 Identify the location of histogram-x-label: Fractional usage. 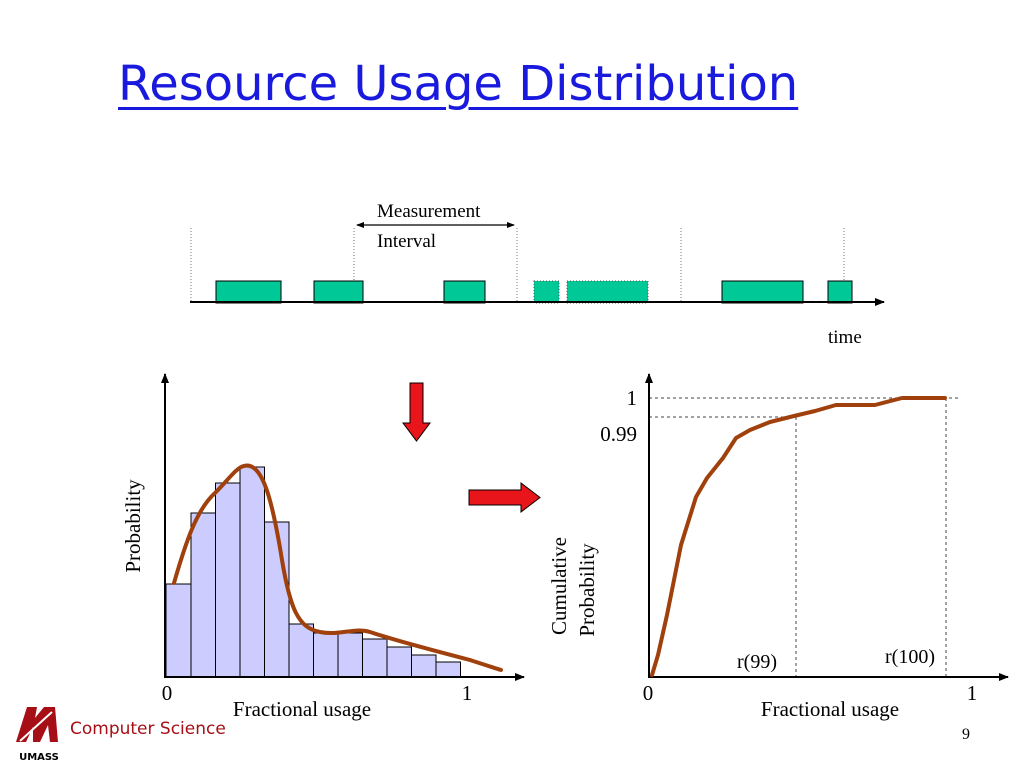
(302, 709).